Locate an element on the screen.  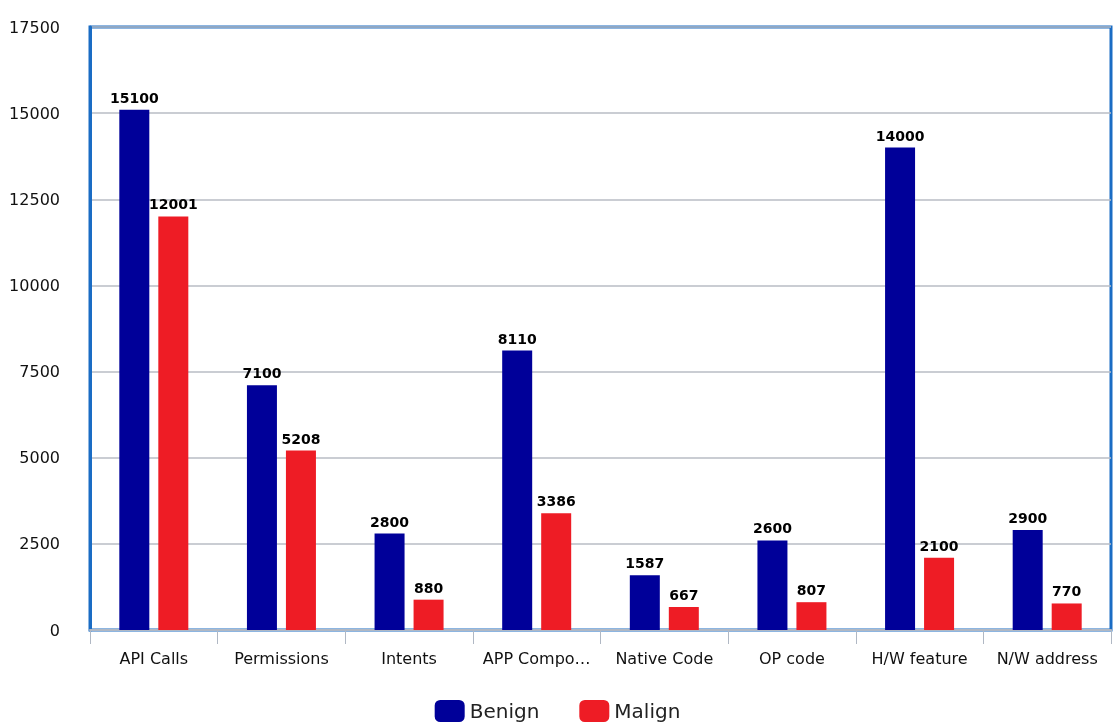
y-tick-label: 10000 is located at coordinates (34, 285).